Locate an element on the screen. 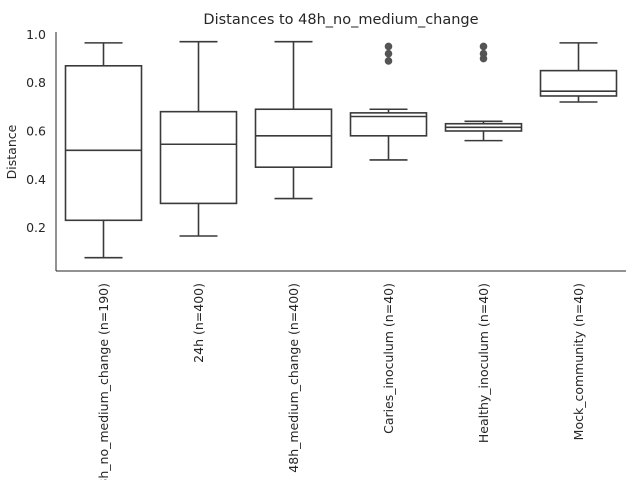  x-tick-label: Caries_inoculum (n=40) is located at coordinates (388, 358).